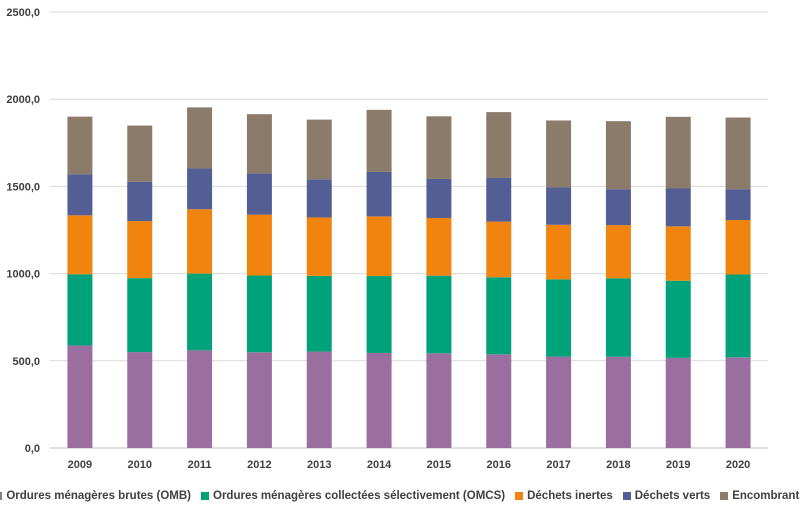 This screenshot has height=532, width=800. What do you see at coordinates (80, 465) in the screenshot?
I see `x-tick-label: 2009` at bounding box center [80, 465].